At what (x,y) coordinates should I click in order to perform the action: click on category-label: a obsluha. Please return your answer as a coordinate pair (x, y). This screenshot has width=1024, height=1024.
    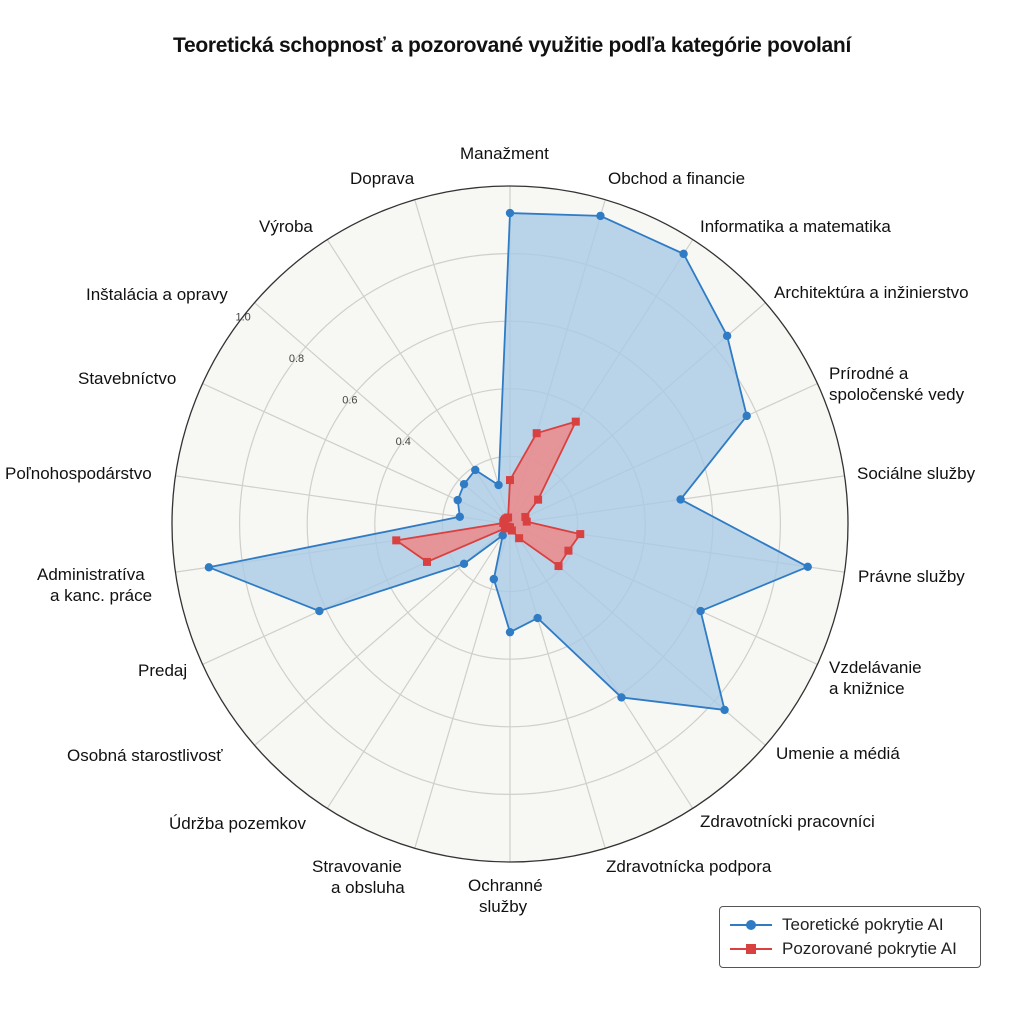
    Looking at the image, I should click on (368, 887).